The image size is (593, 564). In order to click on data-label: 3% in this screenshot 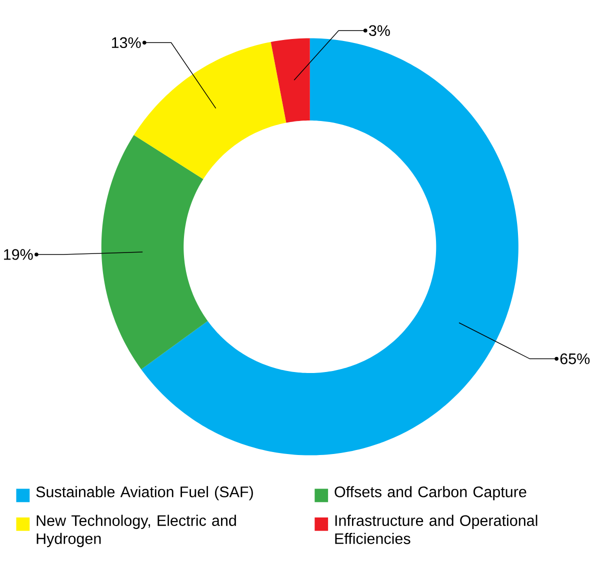, I will do `click(379, 30)`.